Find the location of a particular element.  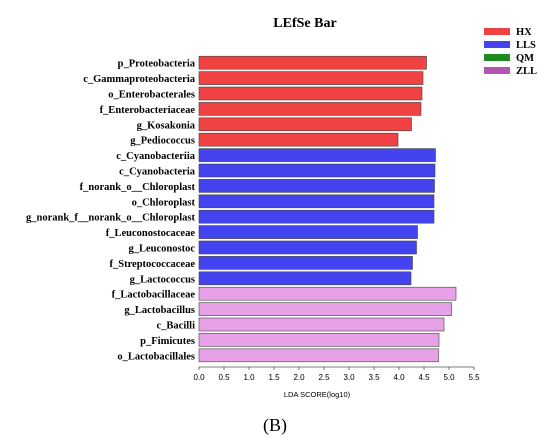

legend-label: ZLL is located at coordinates (526, 71).